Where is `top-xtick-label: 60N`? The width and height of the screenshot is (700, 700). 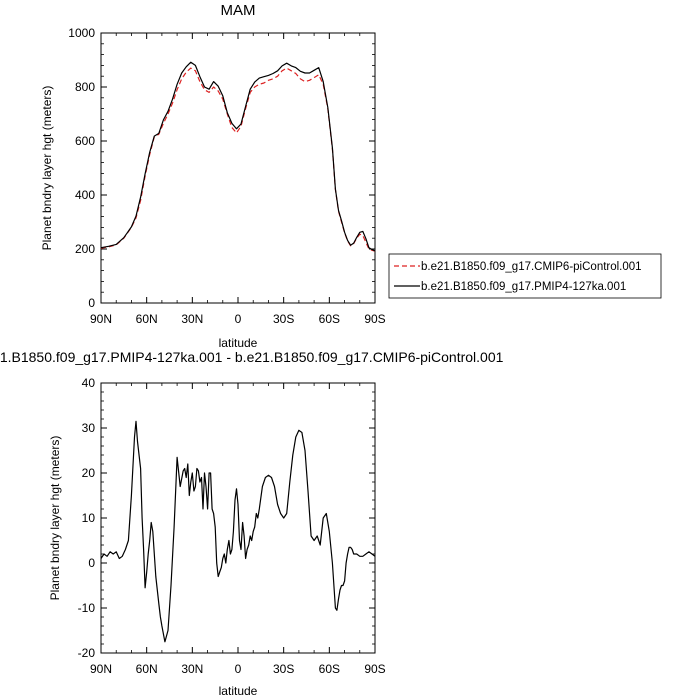 top-xtick-label: 60N is located at coordinates (147, 319).